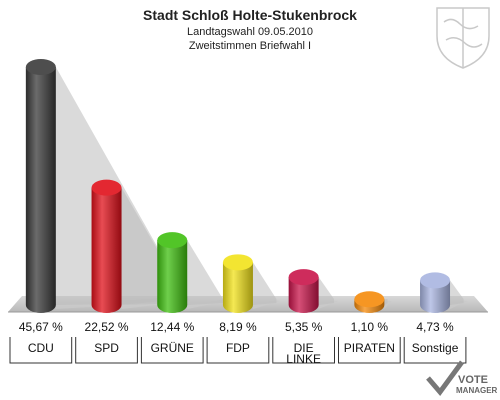 Image resolution: width=500 pixels, height=400 pixels. I want to click on value-label: 1,10 %, so click(370, 327).